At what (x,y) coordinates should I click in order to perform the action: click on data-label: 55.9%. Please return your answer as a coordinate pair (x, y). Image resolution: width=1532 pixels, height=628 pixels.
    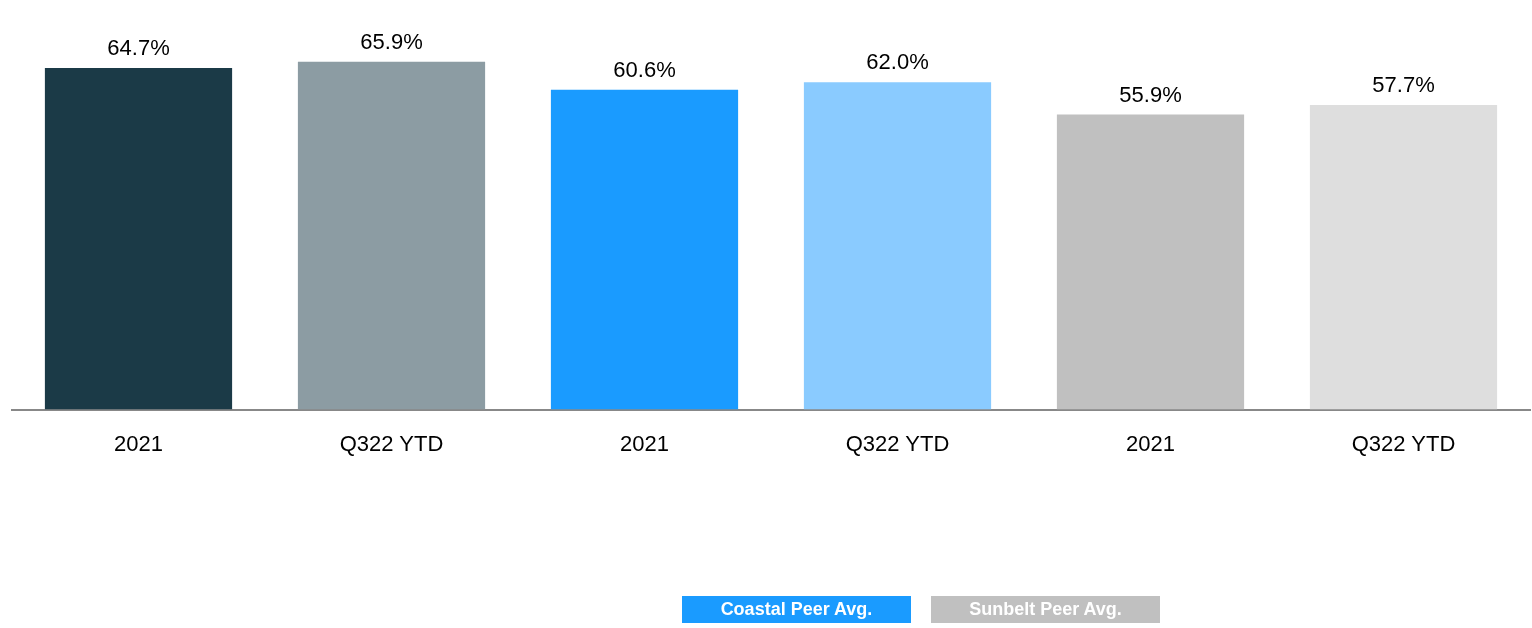
    Looking at the image, I should click on (1150, 94).